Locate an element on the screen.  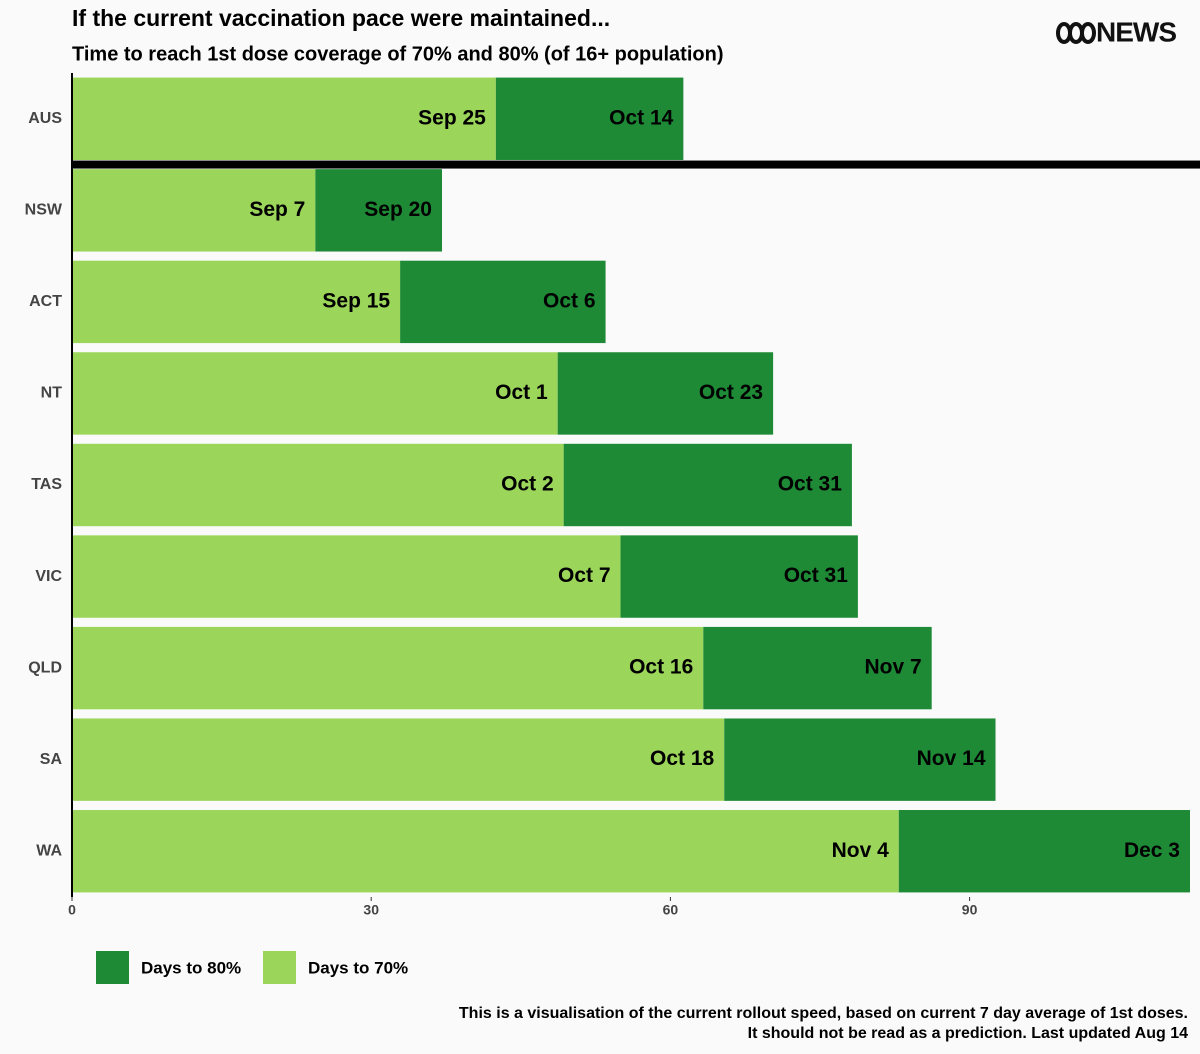
x-tick-label: 30 is located at coordinates (371, 910).